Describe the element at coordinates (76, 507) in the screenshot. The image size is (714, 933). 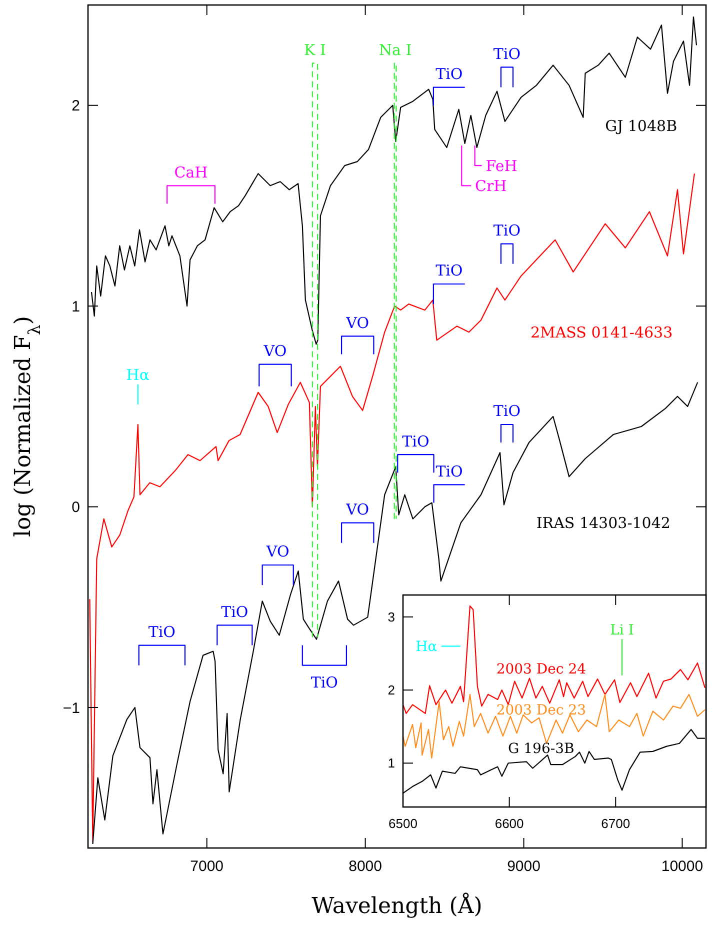
I see `y-tick-label: 0` at that location.